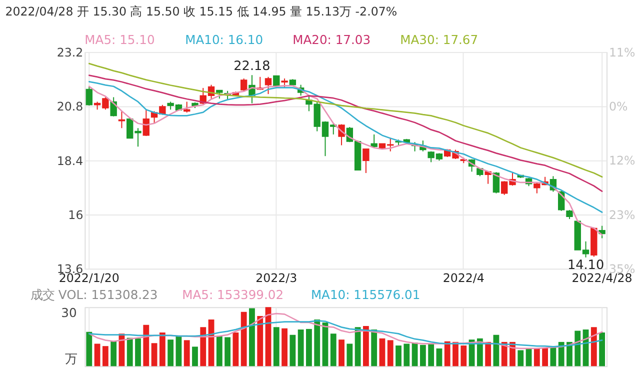 This screenshot has height=384, width=640. Describe the element at coordinates (76, 215) in the screenshot. I see `y-tick-label: 16` at that location.